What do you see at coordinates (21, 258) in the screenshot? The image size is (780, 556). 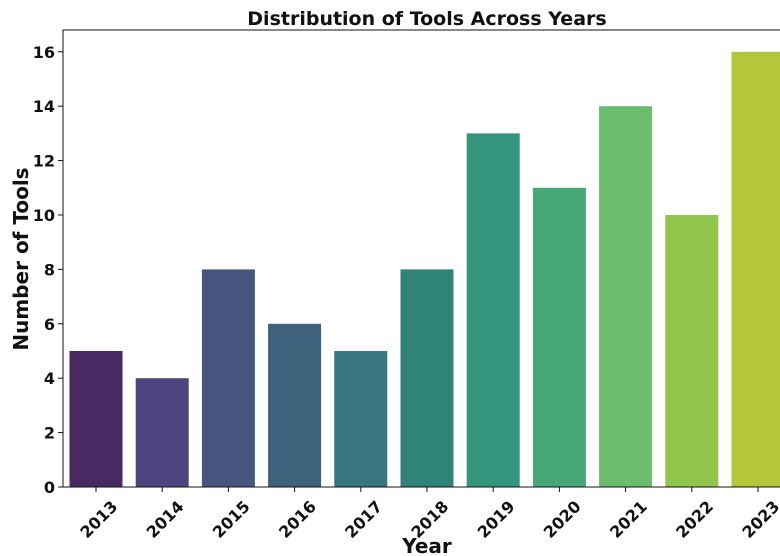 I see `y-axis-label: Number of Tools` at bounding box center [21, 258].